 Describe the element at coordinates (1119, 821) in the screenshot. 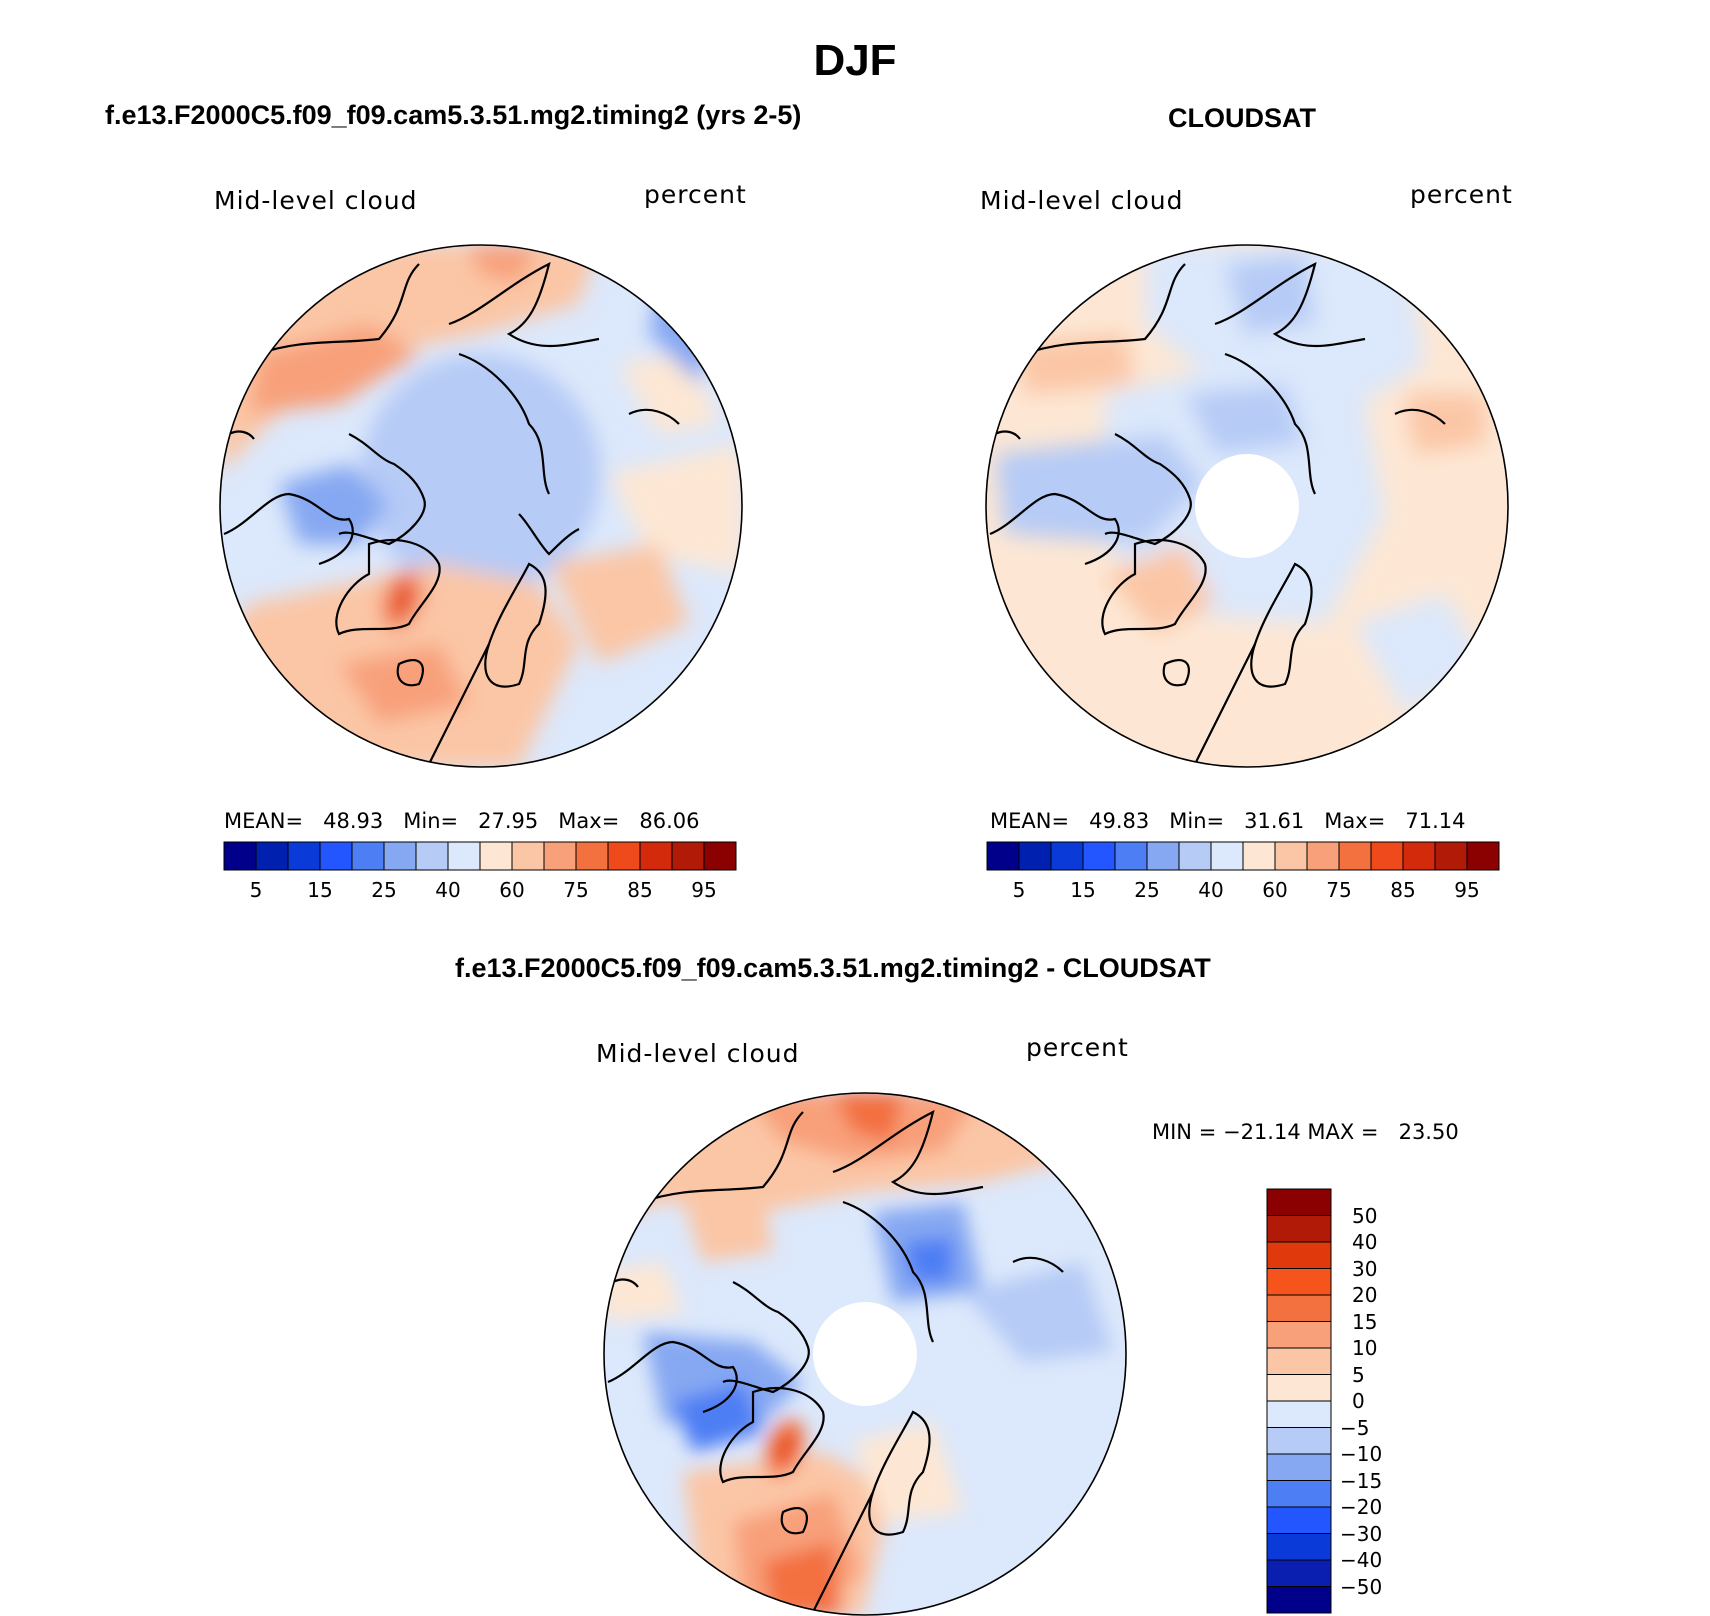

I see `panel-b-mean-value: 49.83` at that location.